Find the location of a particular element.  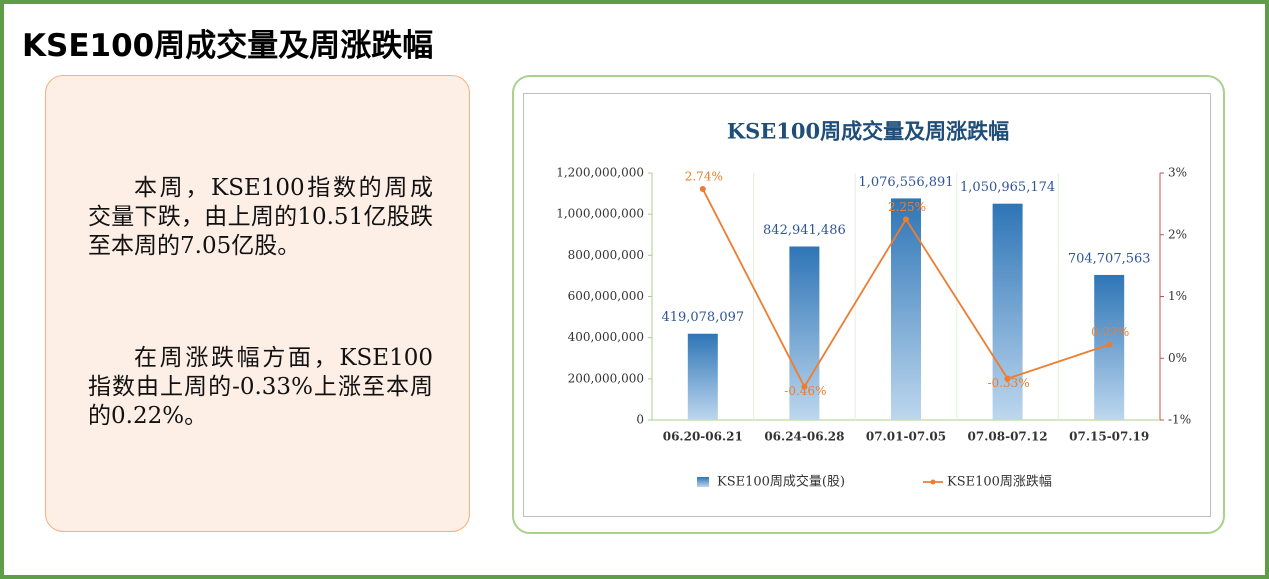

paragraph: 在周涨跌幅方面，KSE100指数由上周的-0.33%上涨至本周的0.22%。 is located at coordinates (260, 387).